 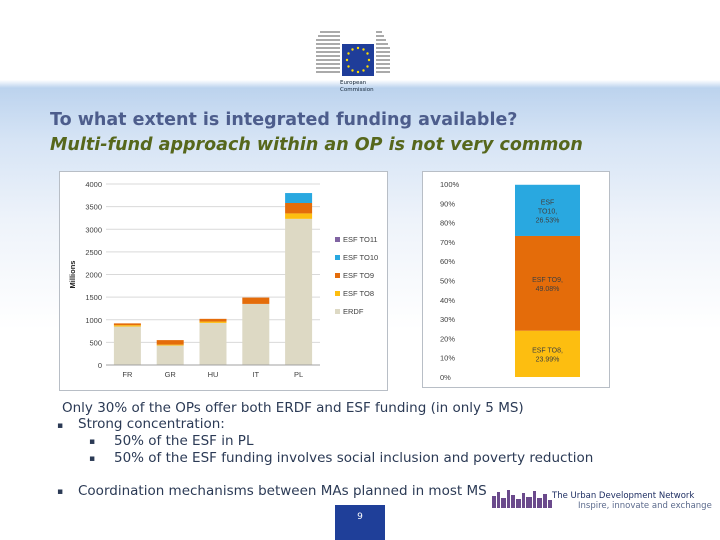 I want to click on data-label: ESF TO10, 26.53%, so click(x=548, y=211).